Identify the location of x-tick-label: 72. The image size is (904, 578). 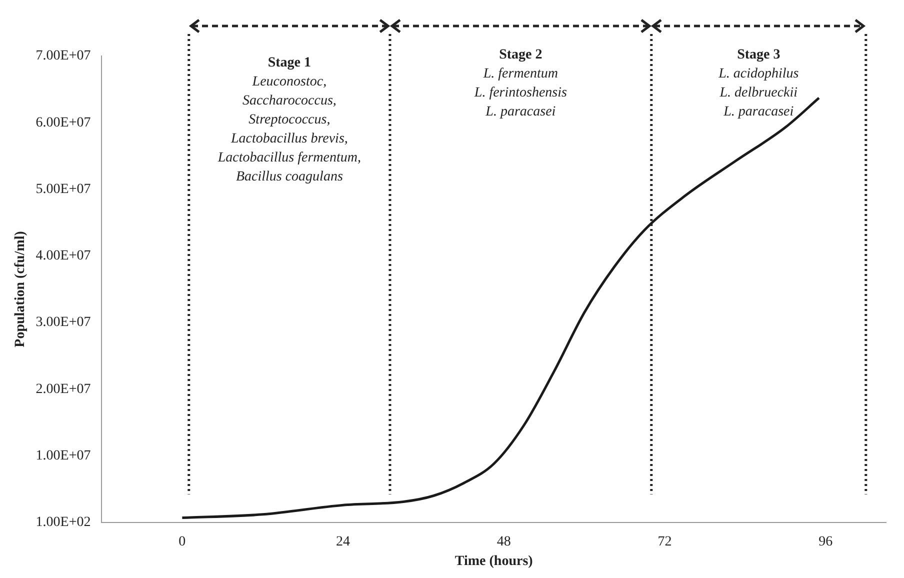
(665, 542).